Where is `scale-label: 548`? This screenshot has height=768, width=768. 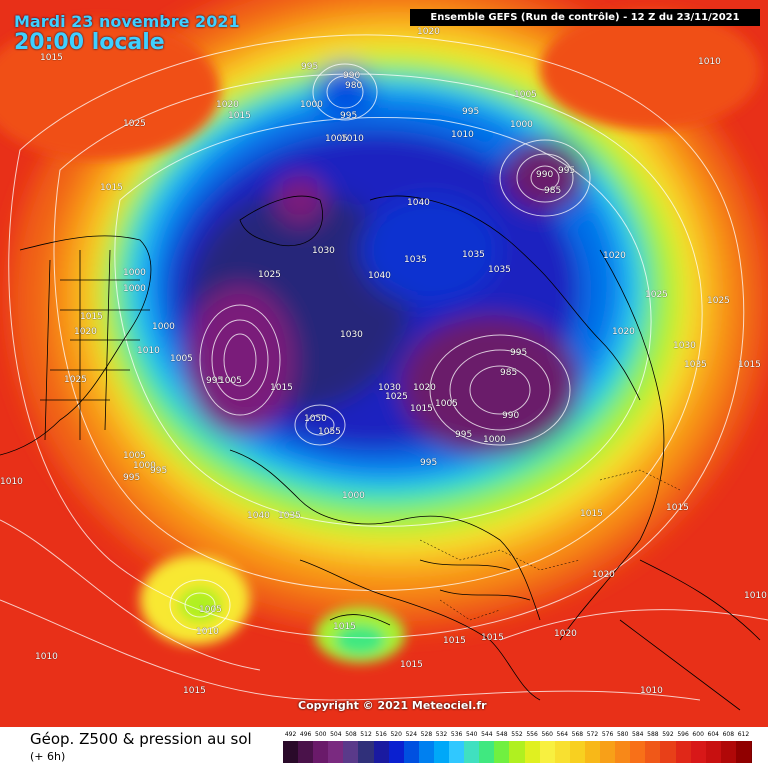
scale-label: 548 is located at coordinates (502, 734).